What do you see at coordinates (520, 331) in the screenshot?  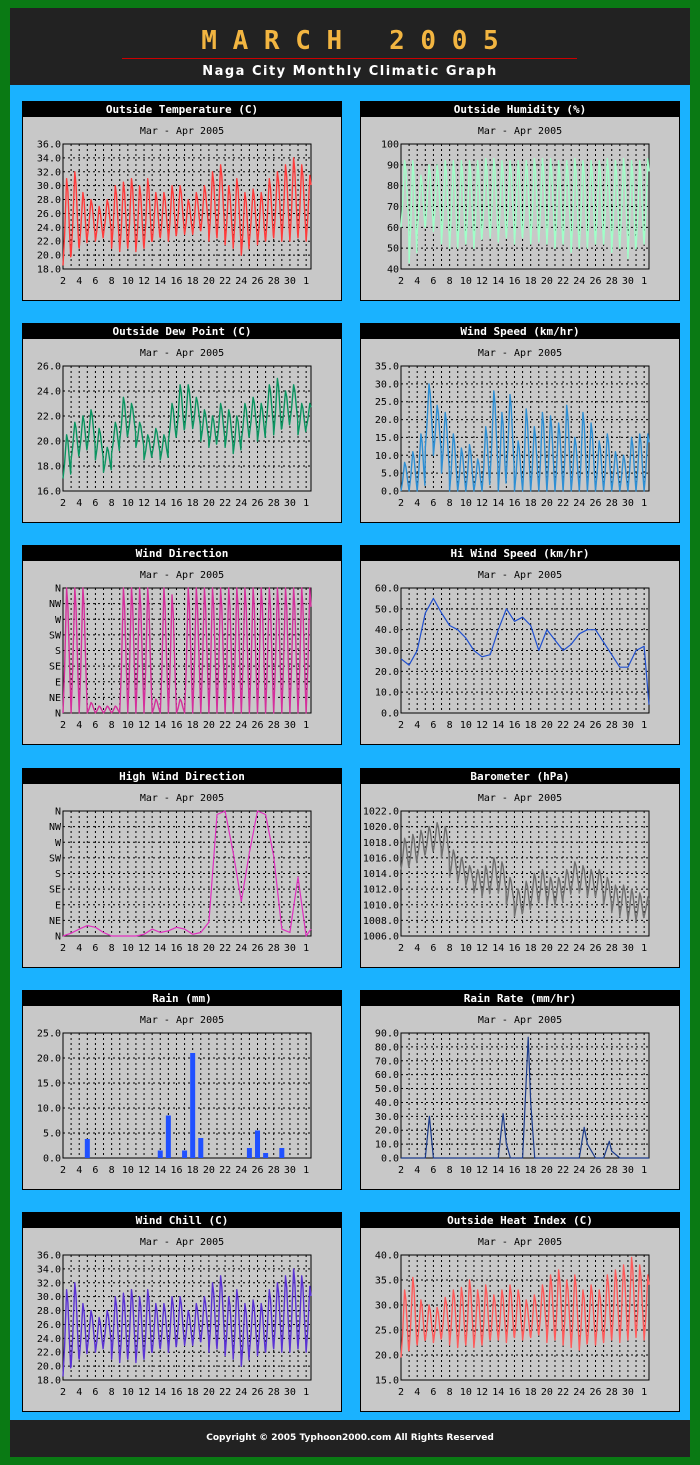 I see `chart-title: Wind Speed (km/hr)` at bounding box center [520, 331].